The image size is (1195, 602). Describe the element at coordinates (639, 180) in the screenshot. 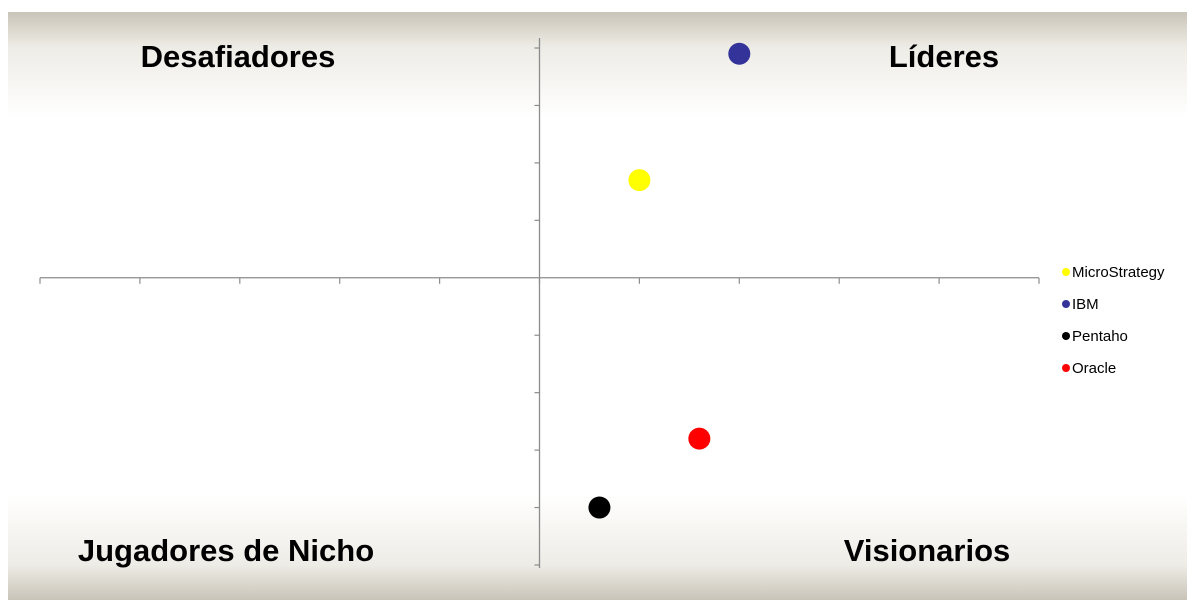

I see `data-point-microstrategy` at that location.